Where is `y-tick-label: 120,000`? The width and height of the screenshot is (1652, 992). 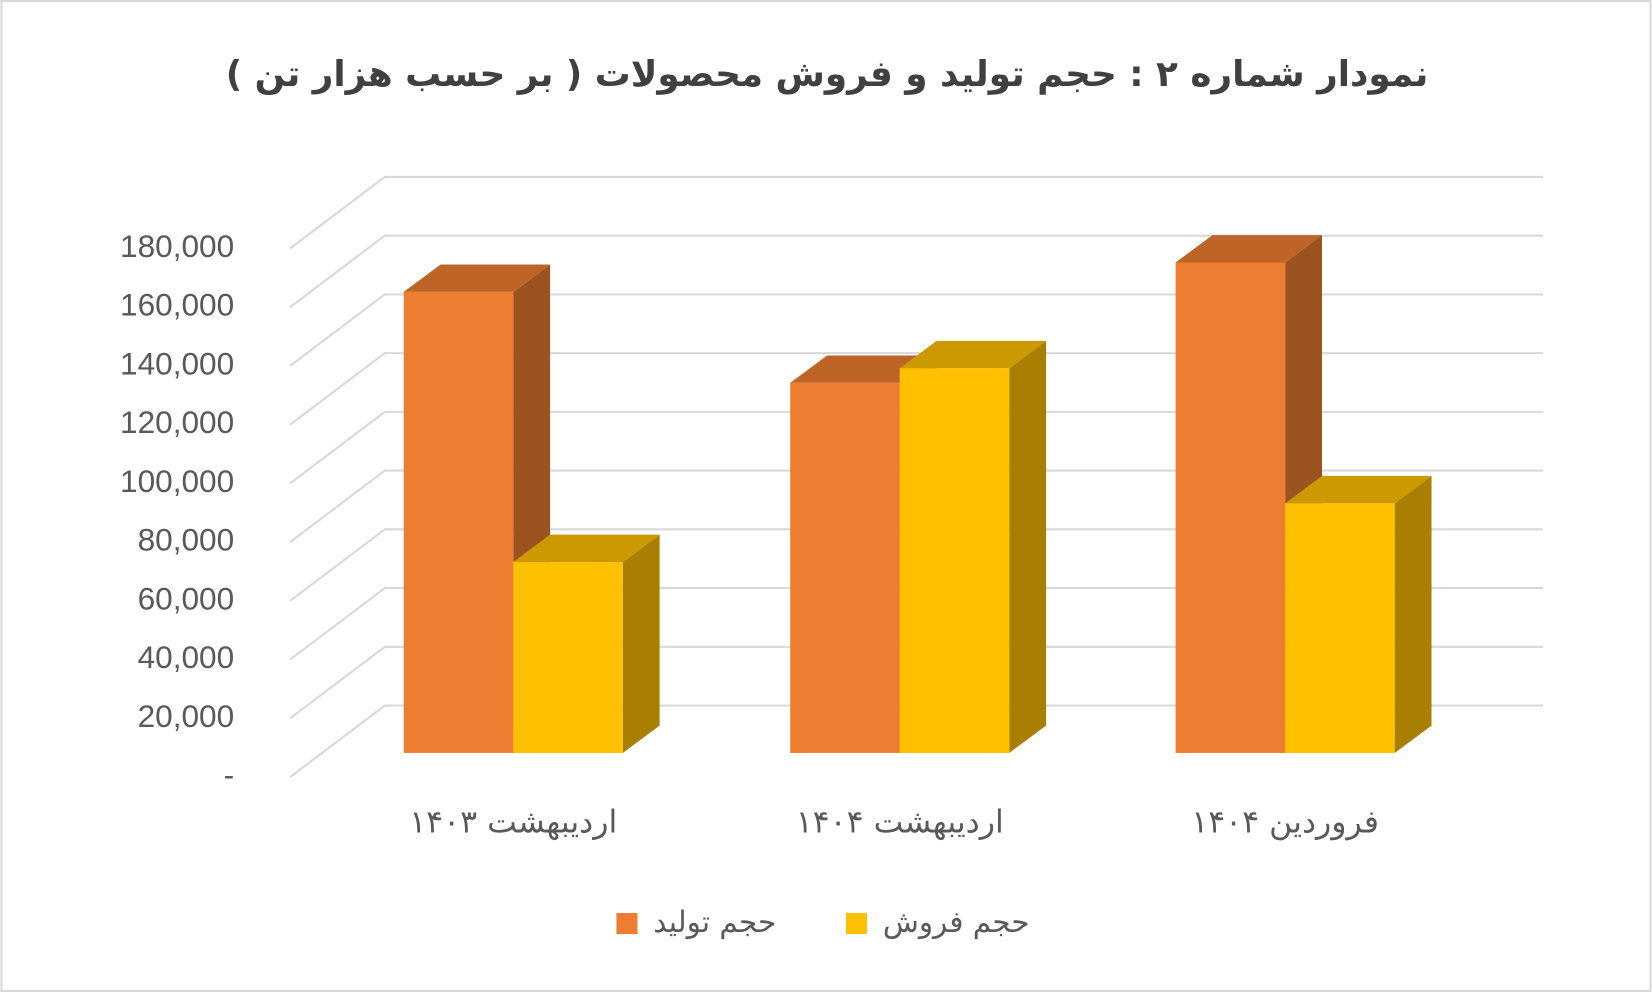
y-tick-label: 120,000 is located at coordinates (177, 422).